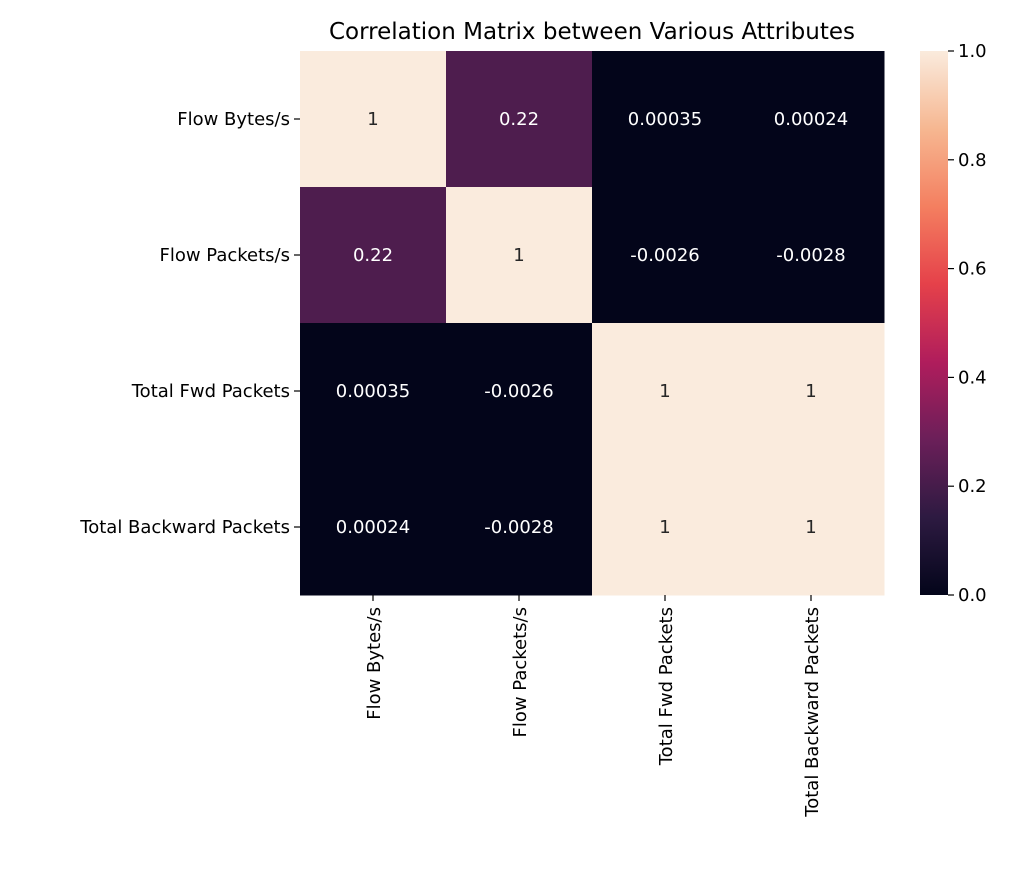 Image resolution: width=1034 pixels, height=876 pixels. I want to click on column-label: Flow Packets/s, so click(520, 672).